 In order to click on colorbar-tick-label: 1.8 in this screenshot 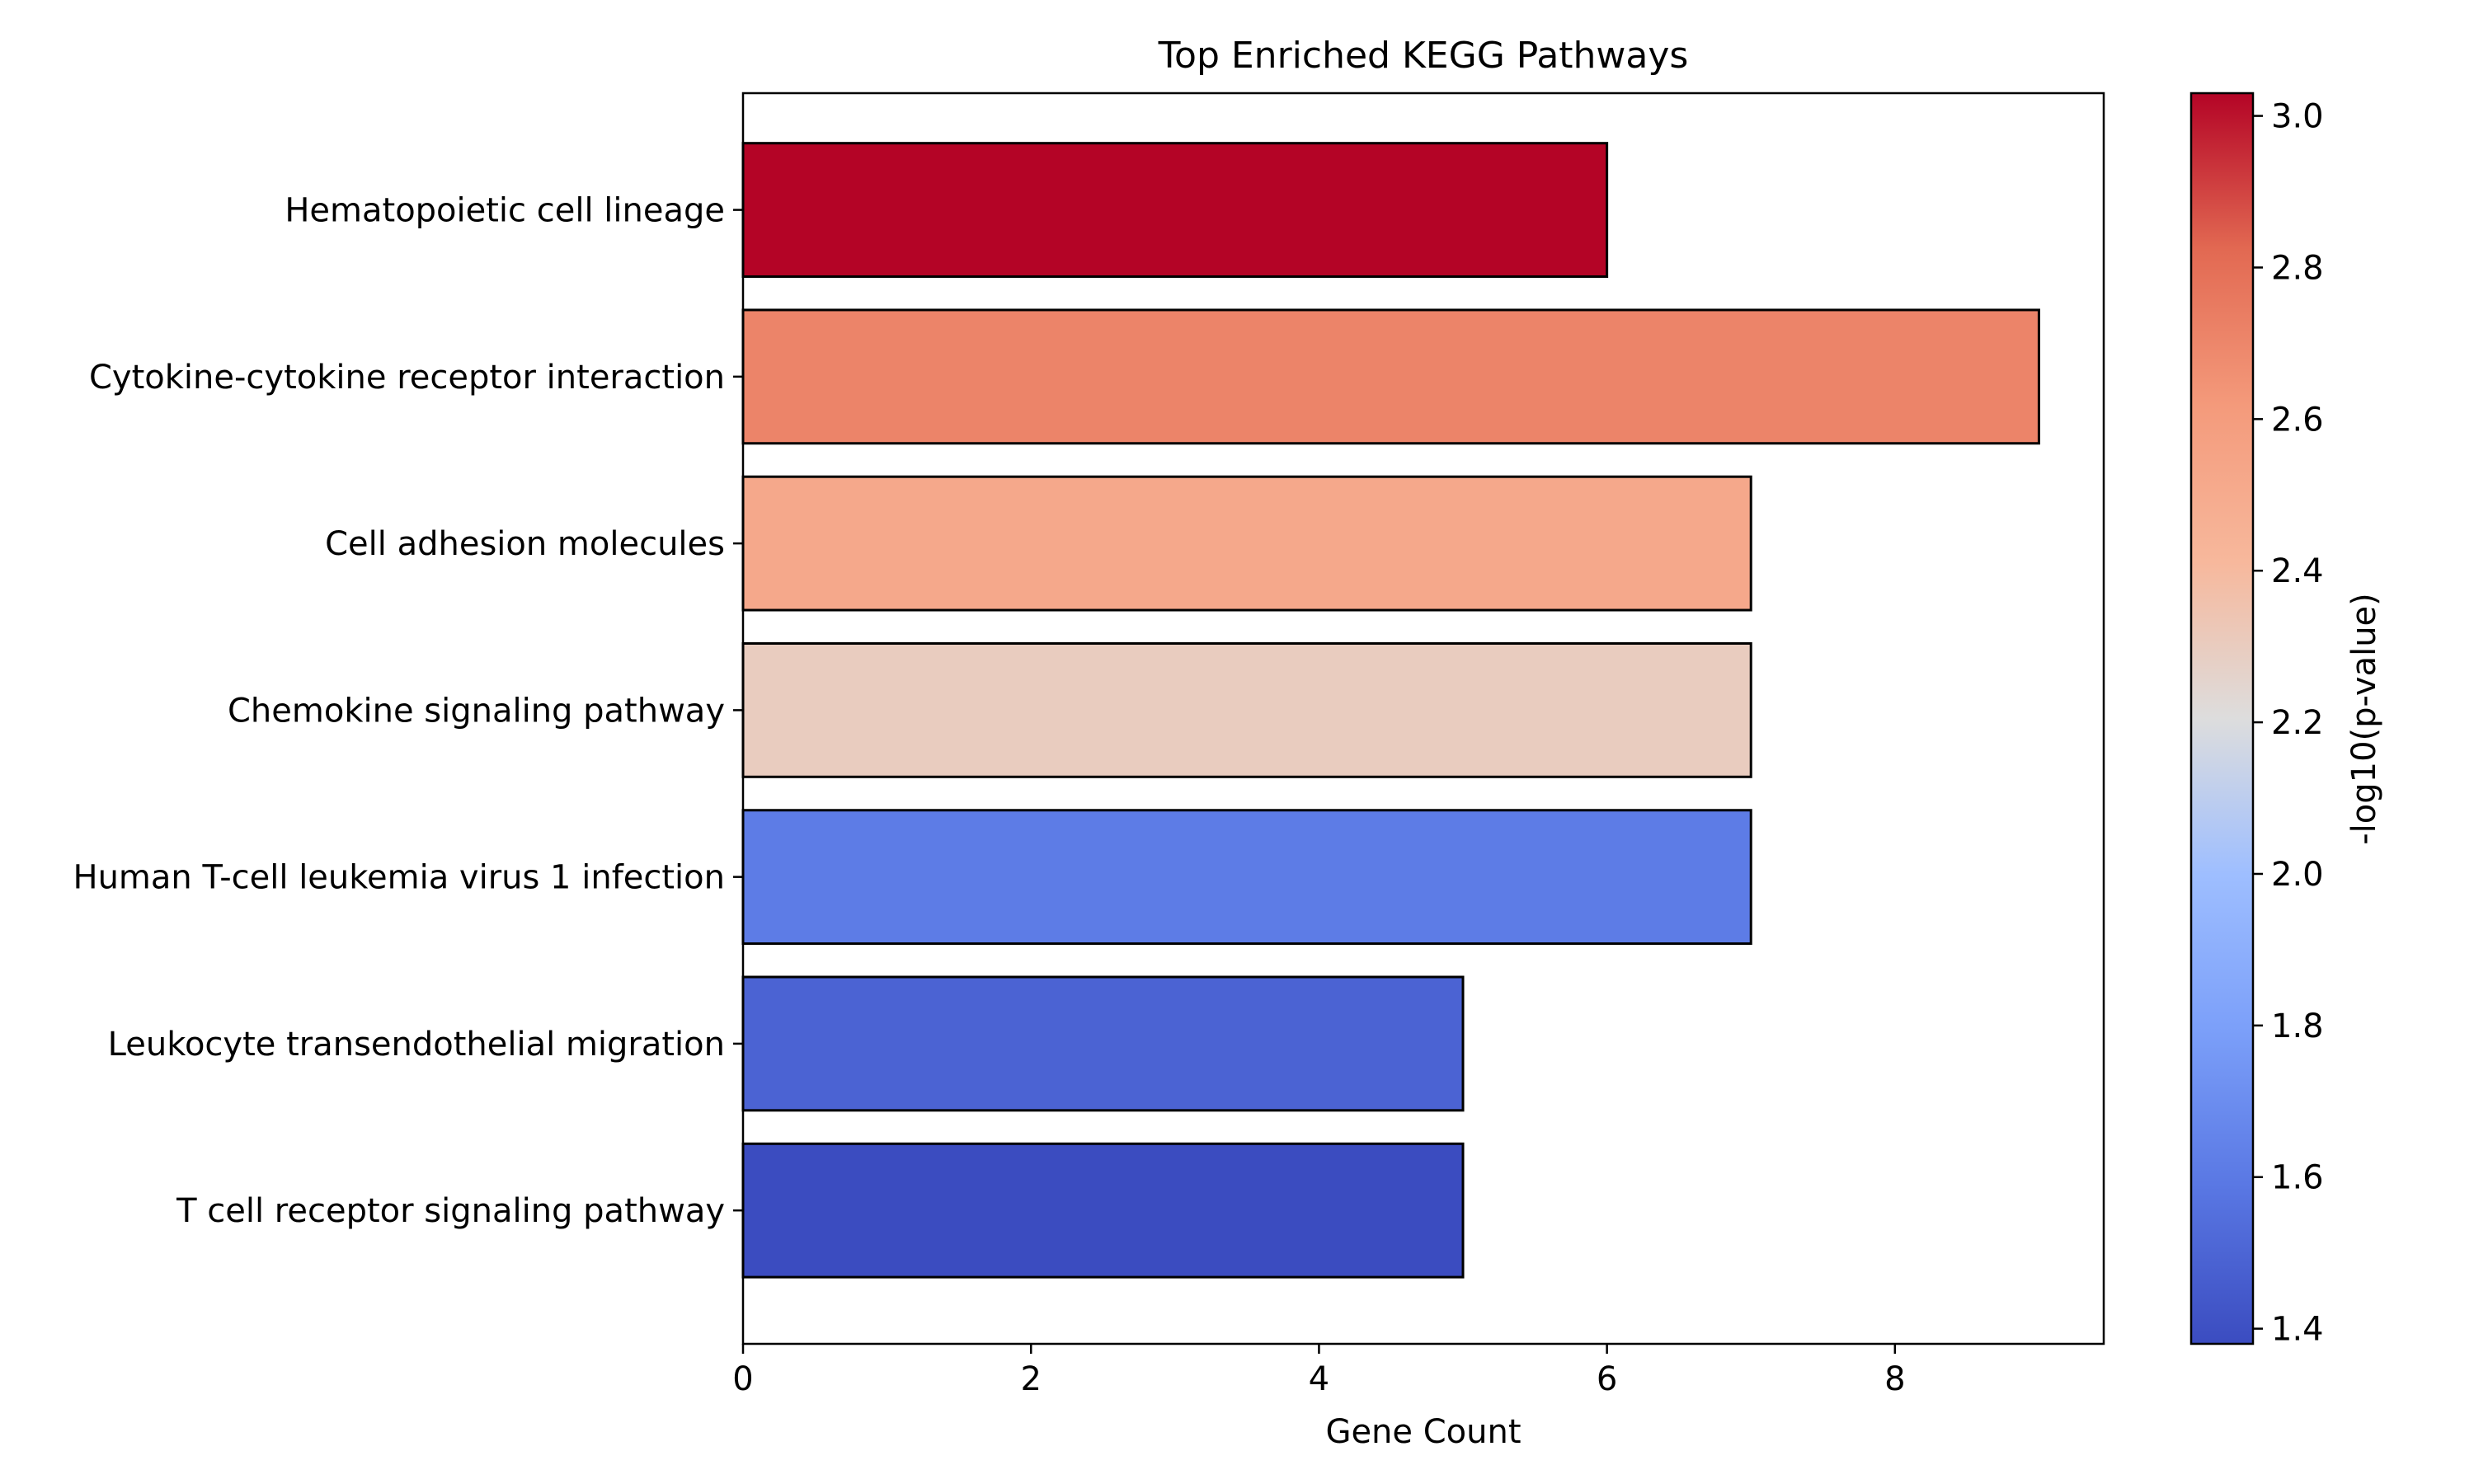, I will do `click(2297, 1026)`.